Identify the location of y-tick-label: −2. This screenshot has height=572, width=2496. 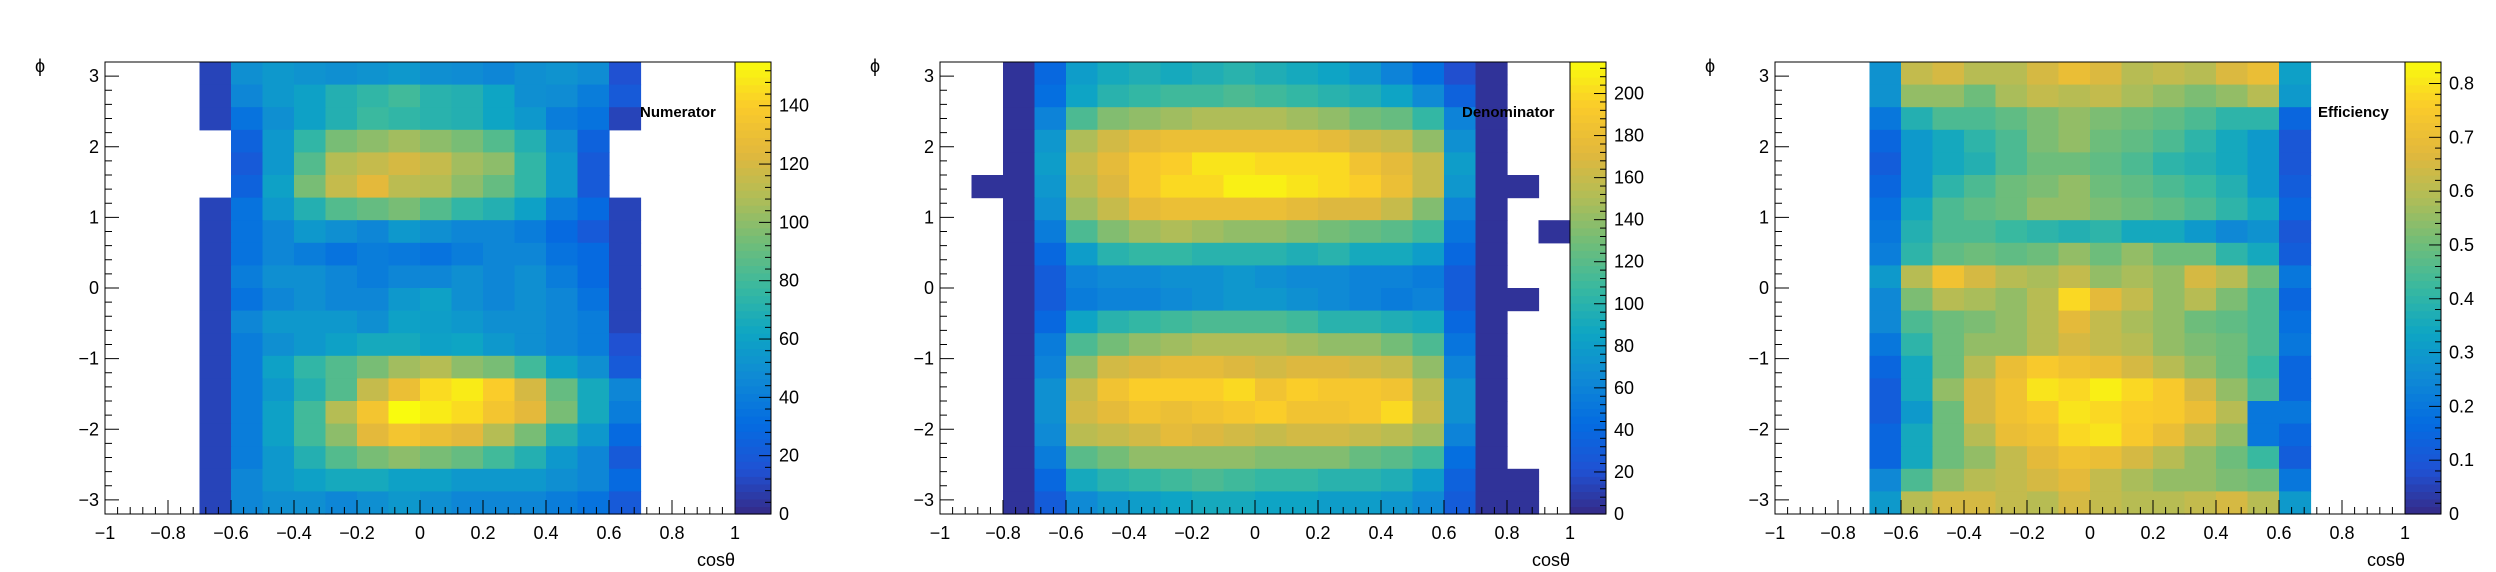
(88, 429).